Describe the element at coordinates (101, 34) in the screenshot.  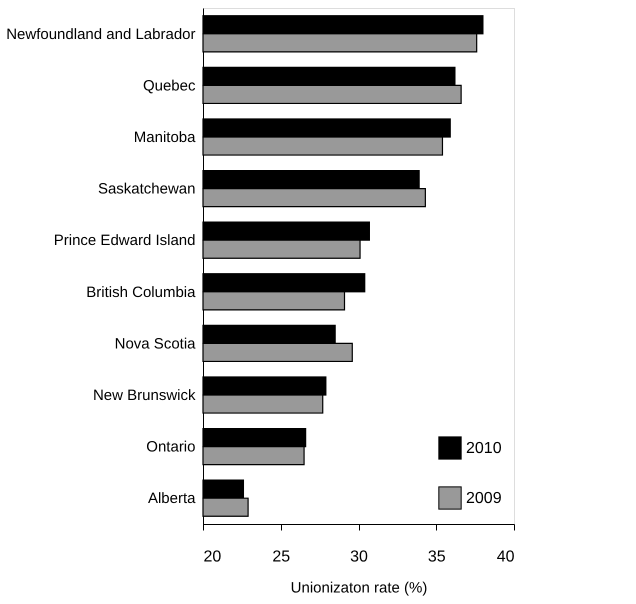
I see `y-tick-label: Newfoundland and Labrador` at that location.